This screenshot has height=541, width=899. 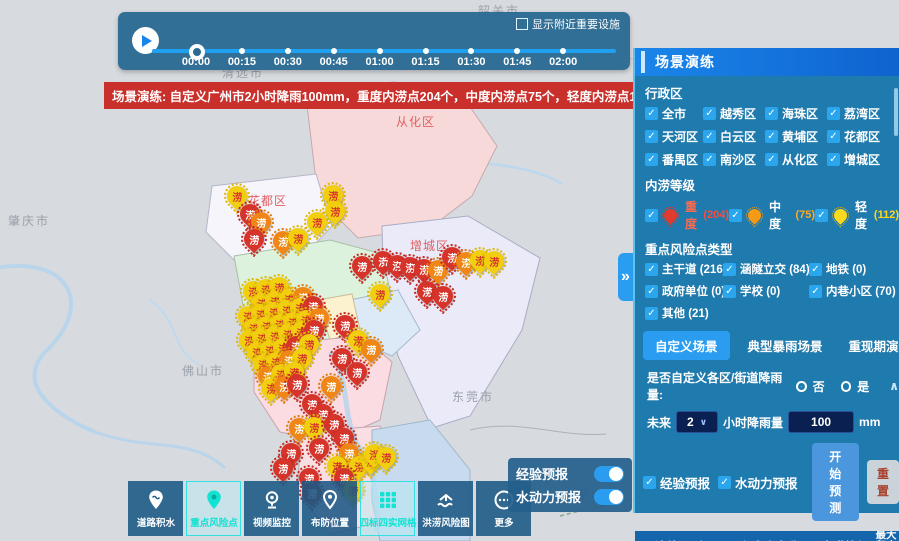 I want to click on experience-forecast-checkbox: ✓ 经验预报, so click(x=676, y=482).